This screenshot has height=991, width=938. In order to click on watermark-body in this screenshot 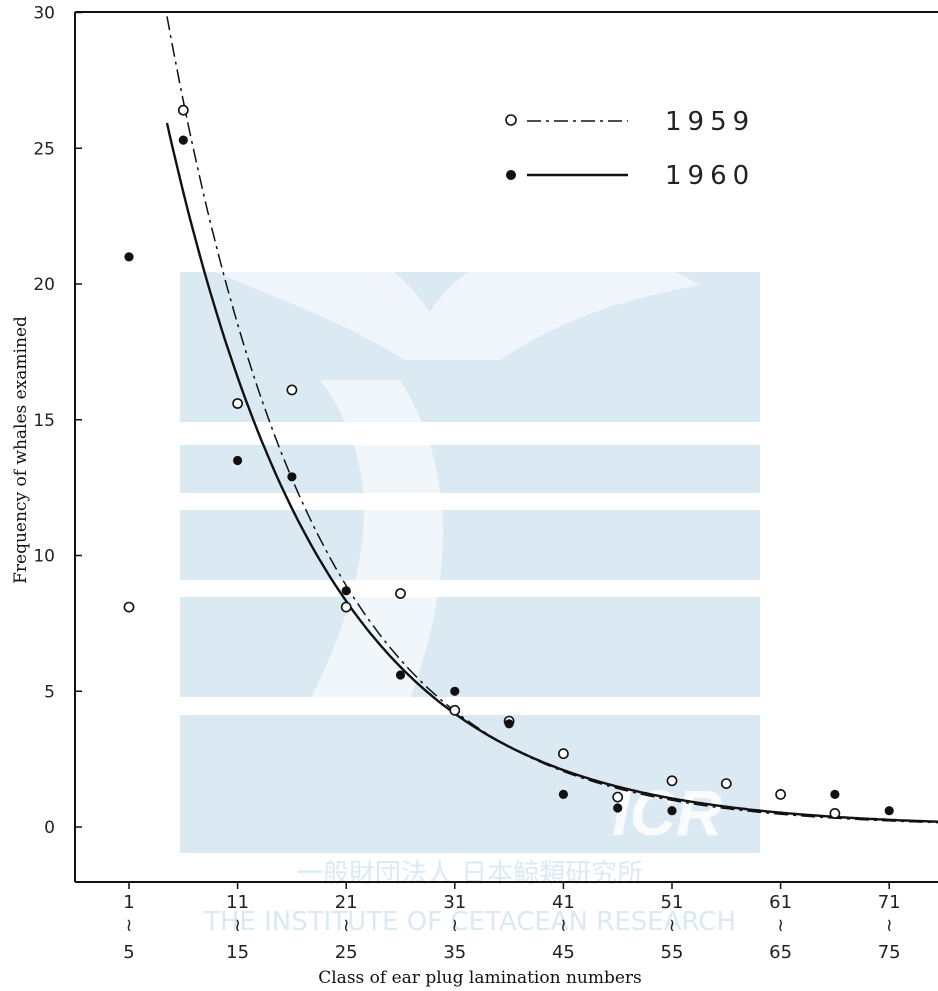, I will do `click(376, 540)`.